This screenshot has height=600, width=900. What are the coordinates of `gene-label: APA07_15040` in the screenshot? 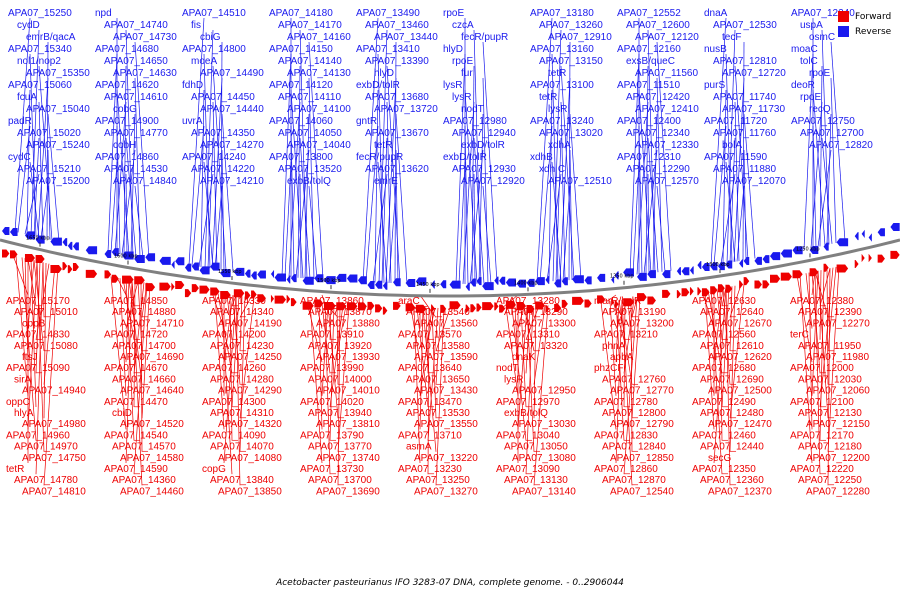 It's located at (58, 109).